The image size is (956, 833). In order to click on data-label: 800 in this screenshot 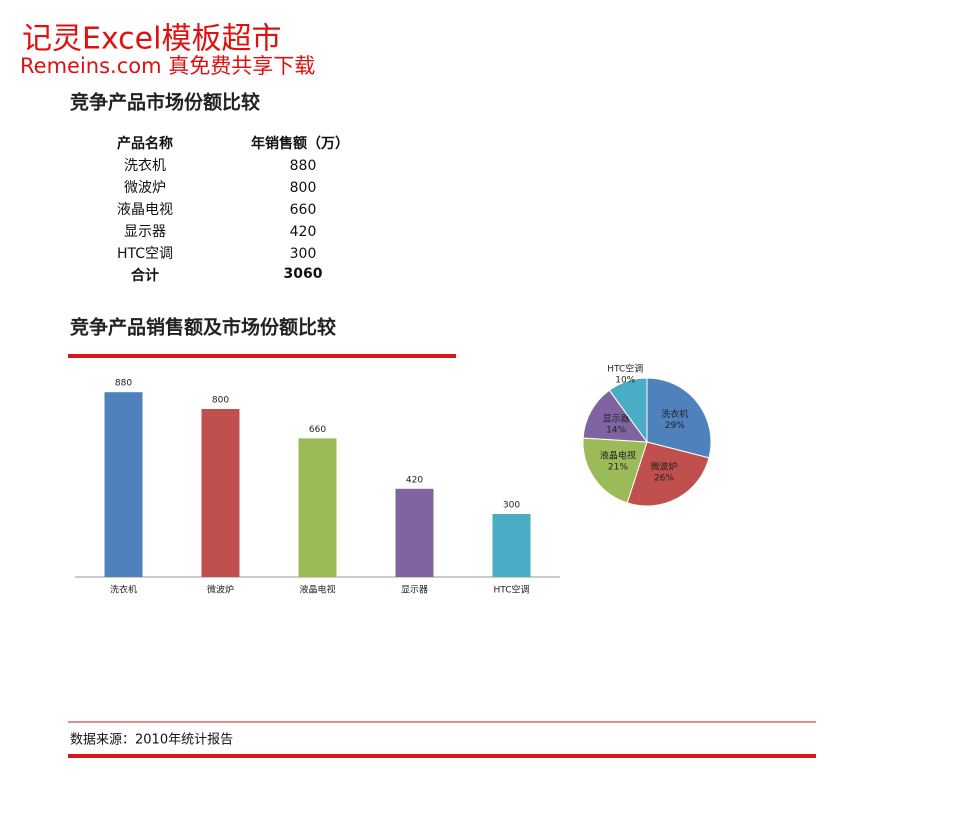, I will do `click(220, 401)`.